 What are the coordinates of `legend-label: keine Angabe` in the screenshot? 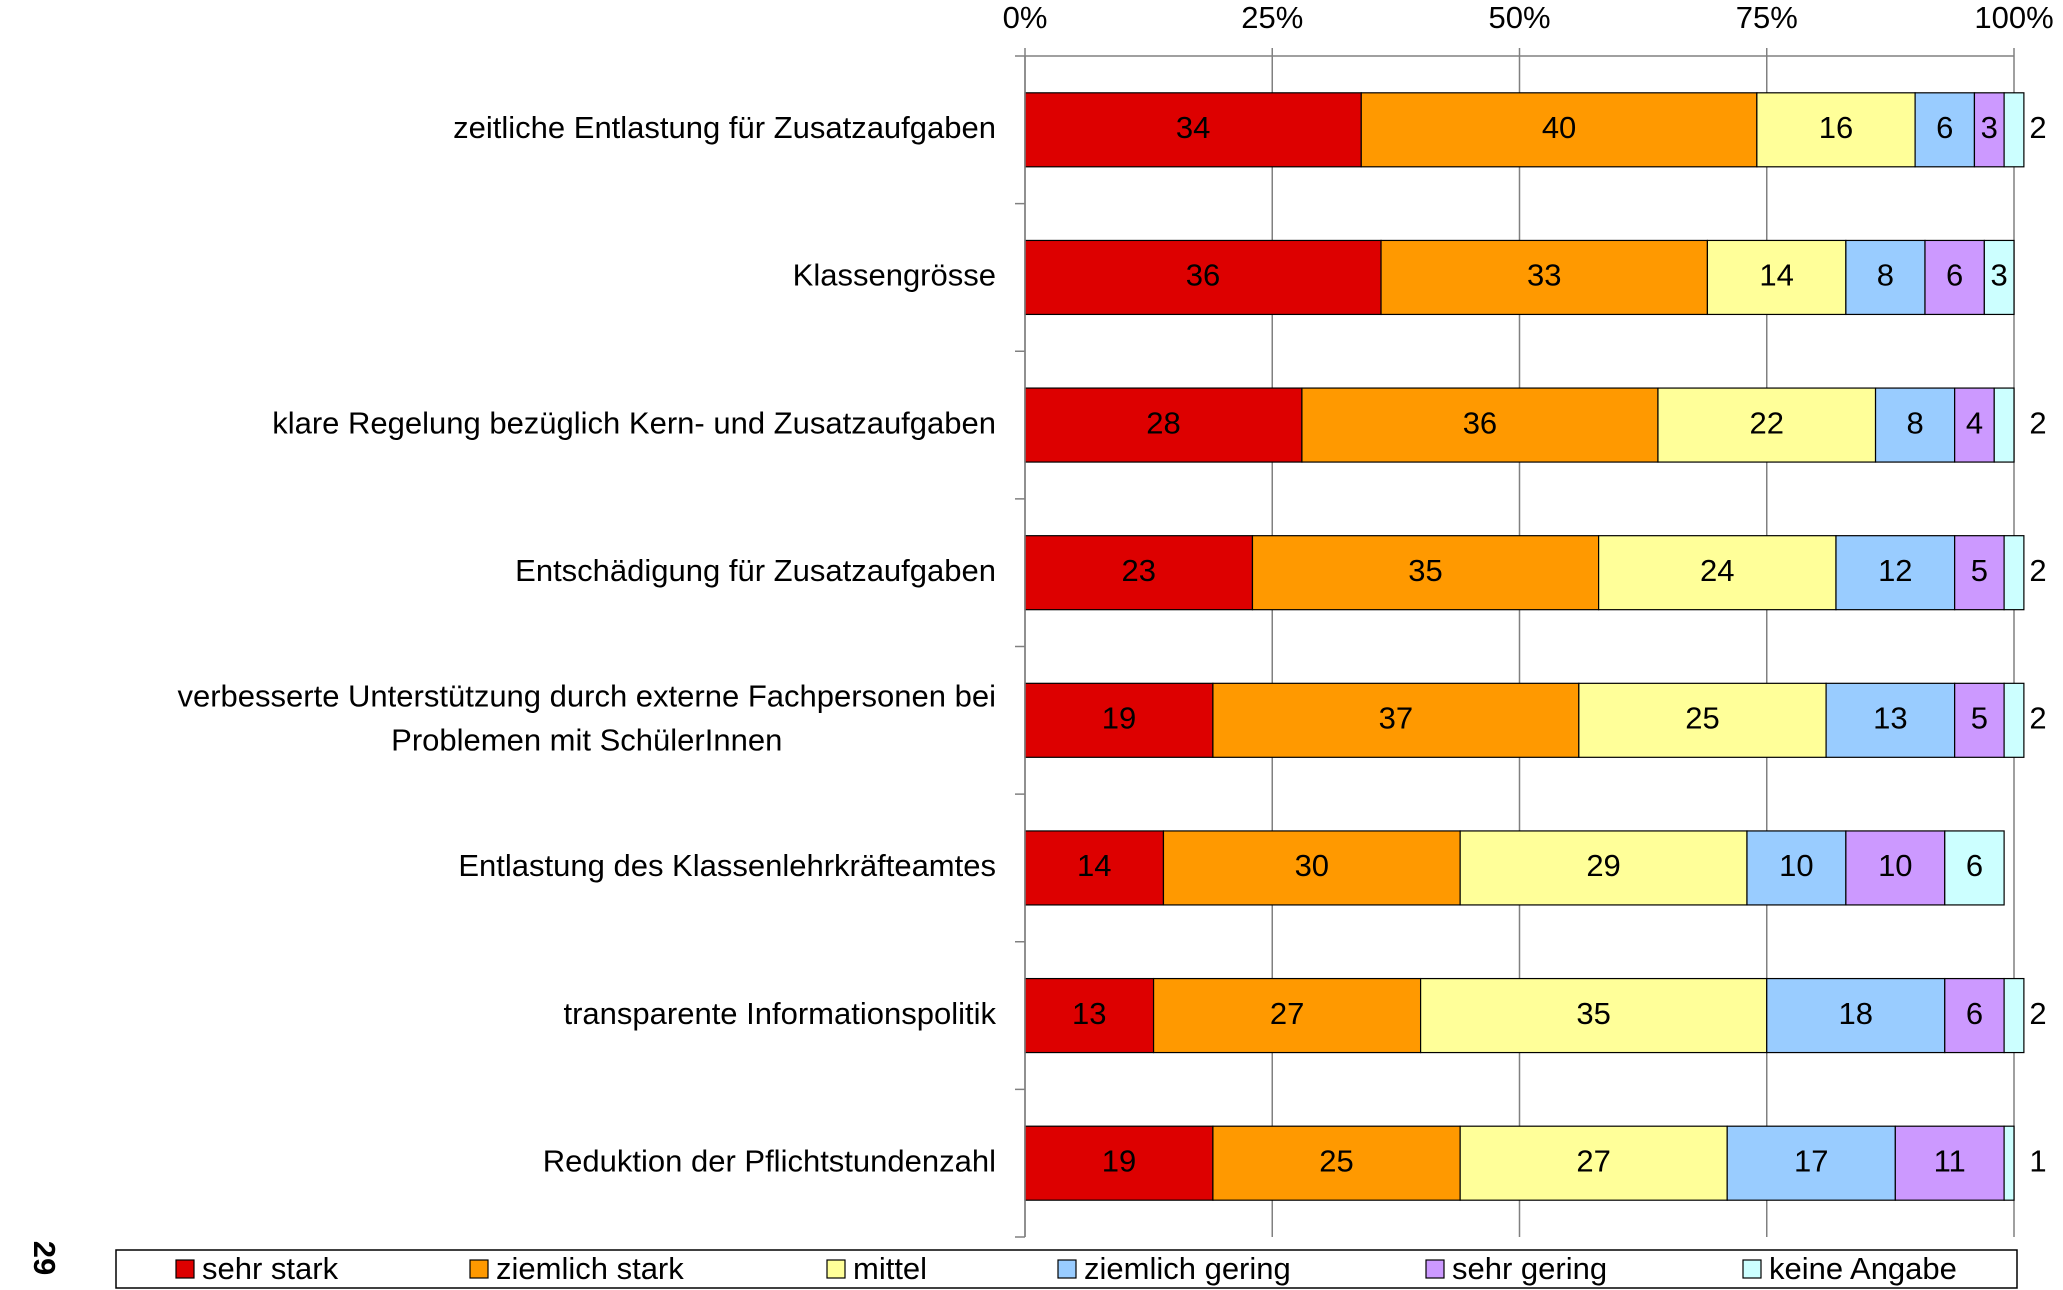 It's located at (1863, 1268).